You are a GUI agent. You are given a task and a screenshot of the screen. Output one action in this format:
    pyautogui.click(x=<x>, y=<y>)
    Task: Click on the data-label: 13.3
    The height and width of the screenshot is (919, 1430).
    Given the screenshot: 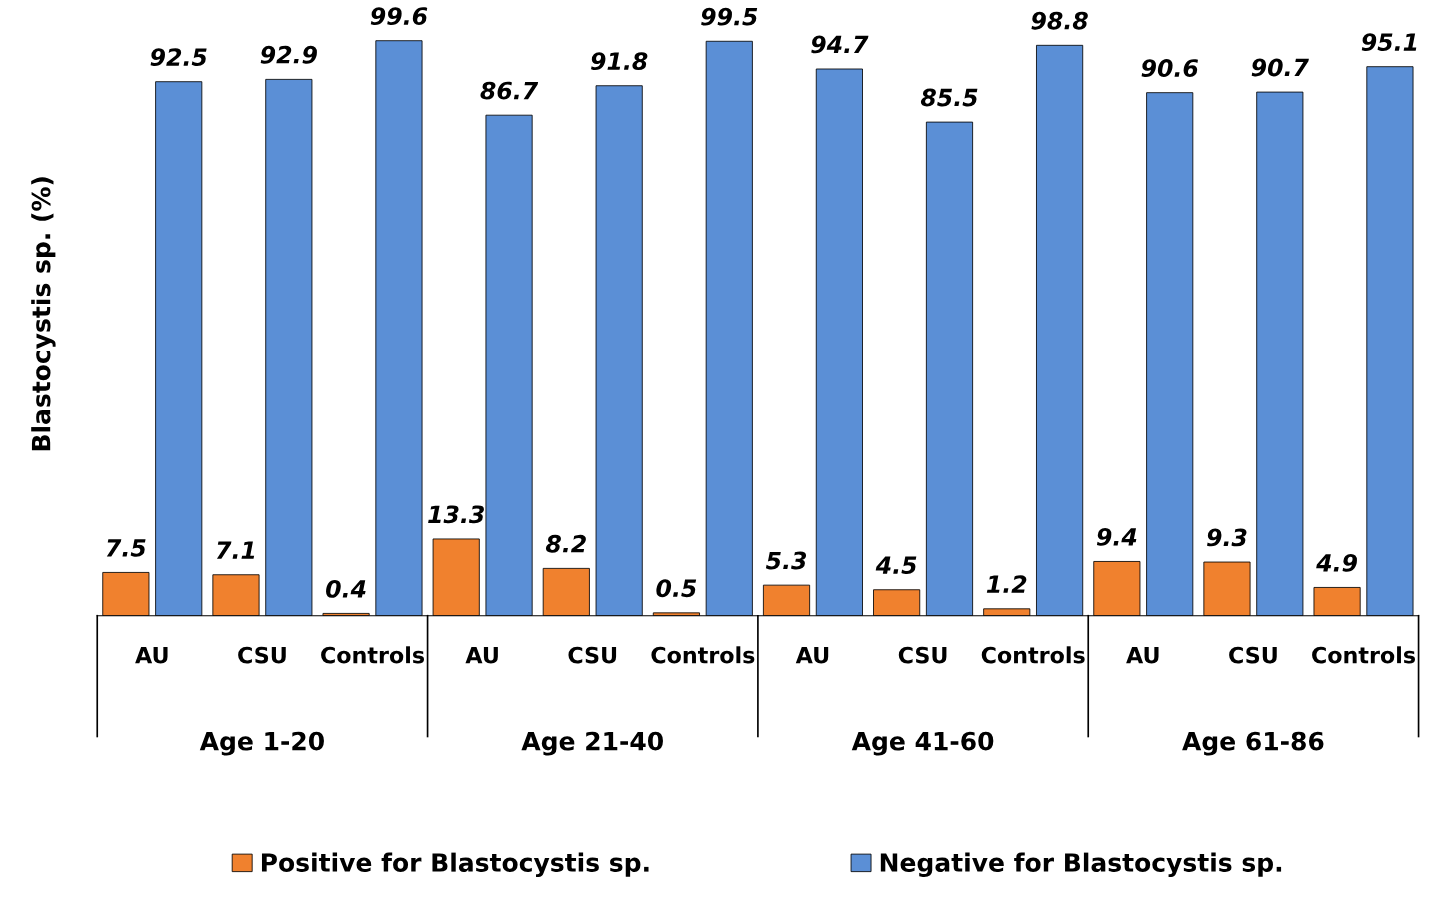 What is the action you would take?
    pyautogui.click(x=456, y=514)
    